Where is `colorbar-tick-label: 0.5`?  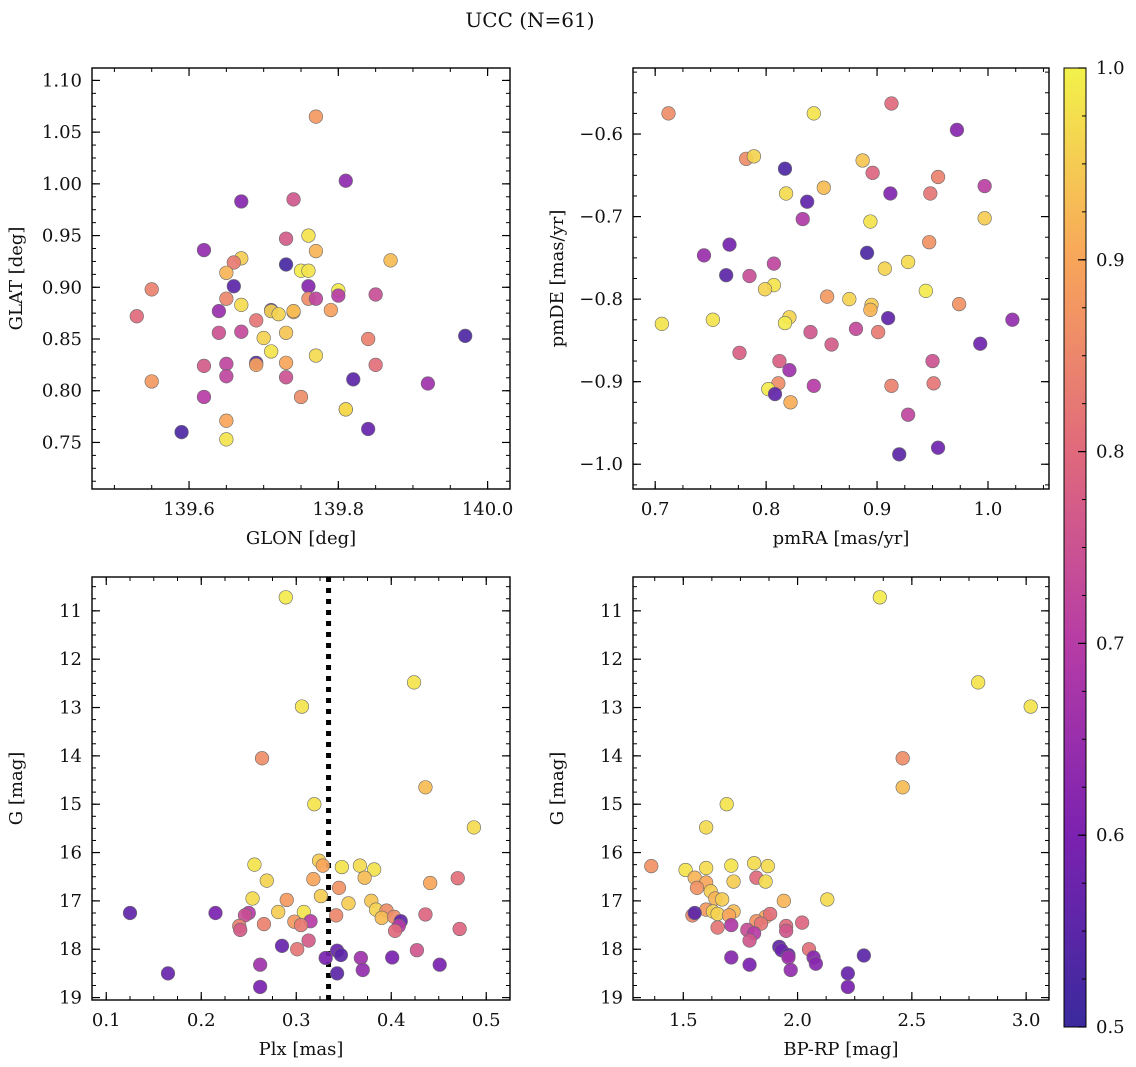 colorbar-tick-label: 0.5 is located at coordinates (1110, 1027).